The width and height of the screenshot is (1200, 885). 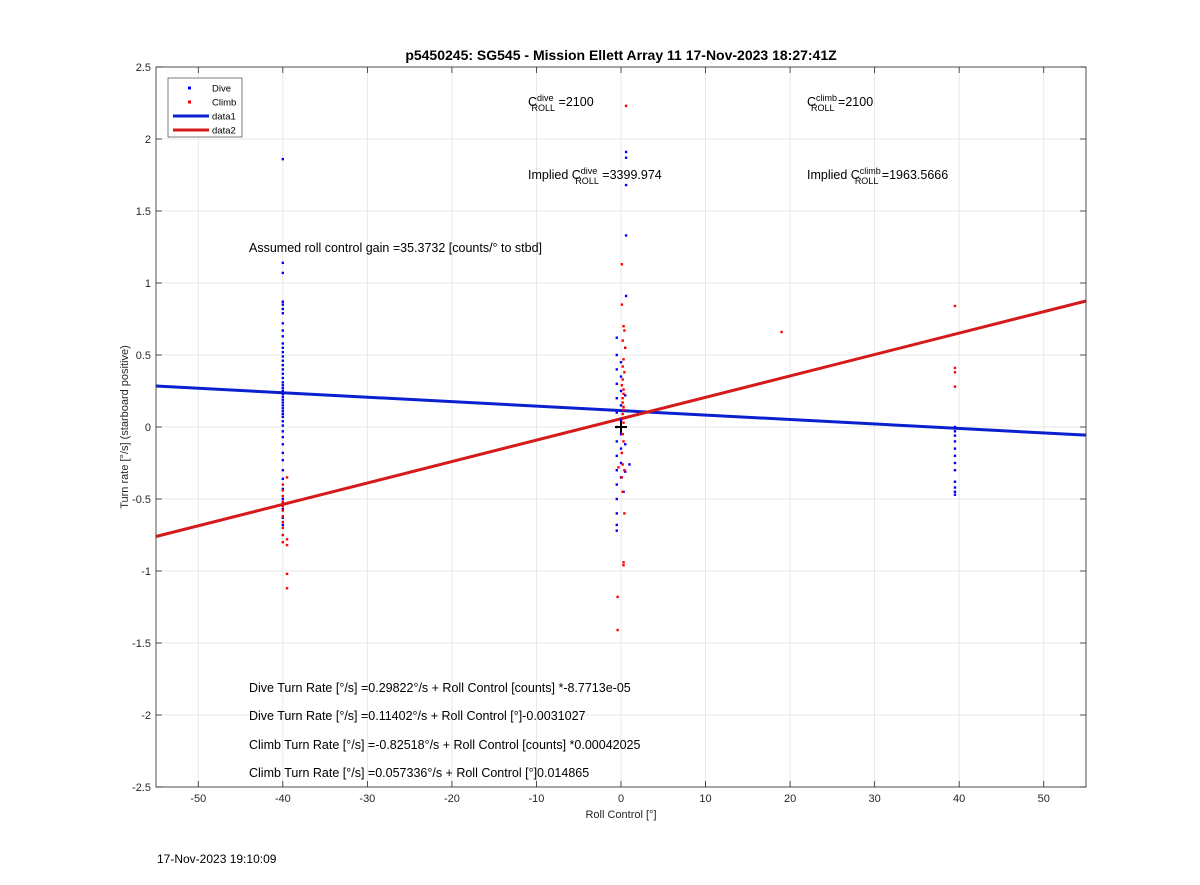 What do you see at coordinates (143, 356) in the screenshot?
I see `y-tick-label: 0.5` at bounding box center [143, 356].